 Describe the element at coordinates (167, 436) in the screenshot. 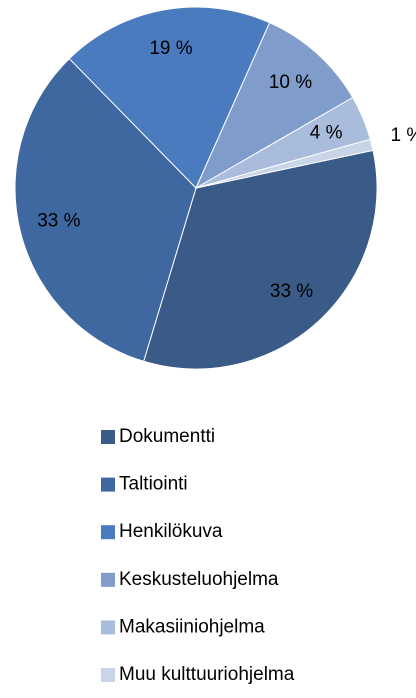

I see `legend-label: Dokumentti` at that location.